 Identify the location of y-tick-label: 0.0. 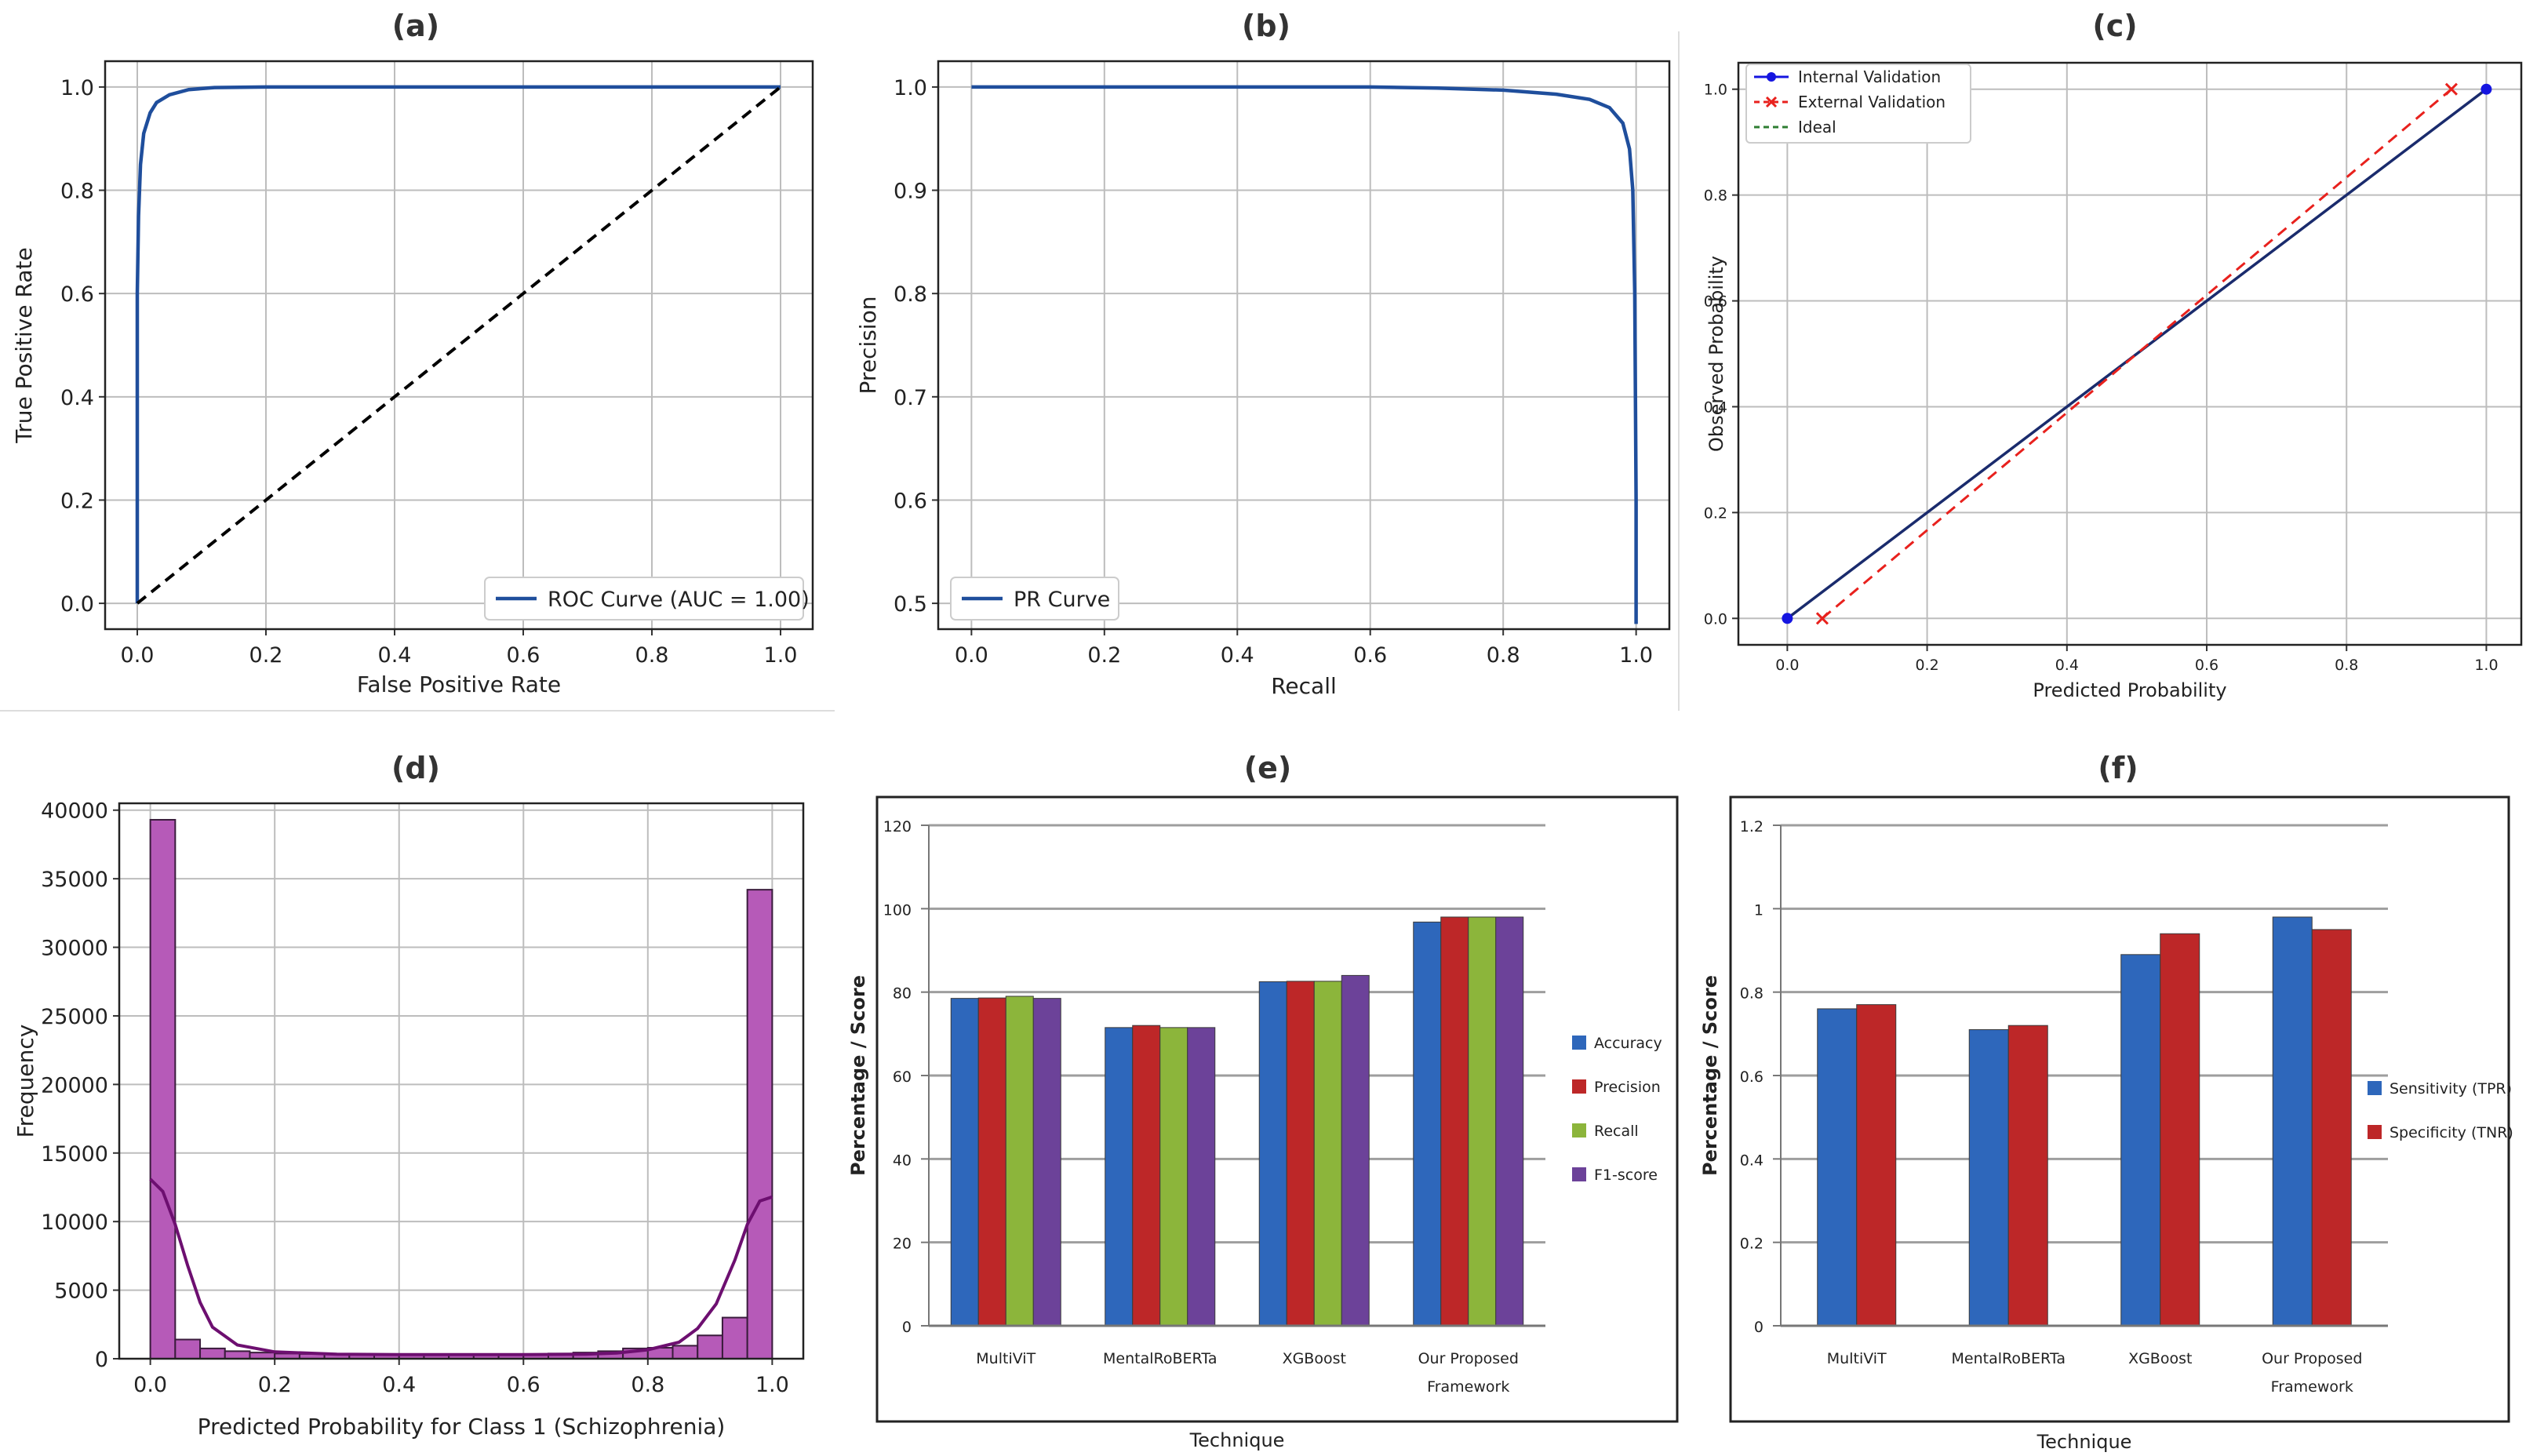
(77, 604).